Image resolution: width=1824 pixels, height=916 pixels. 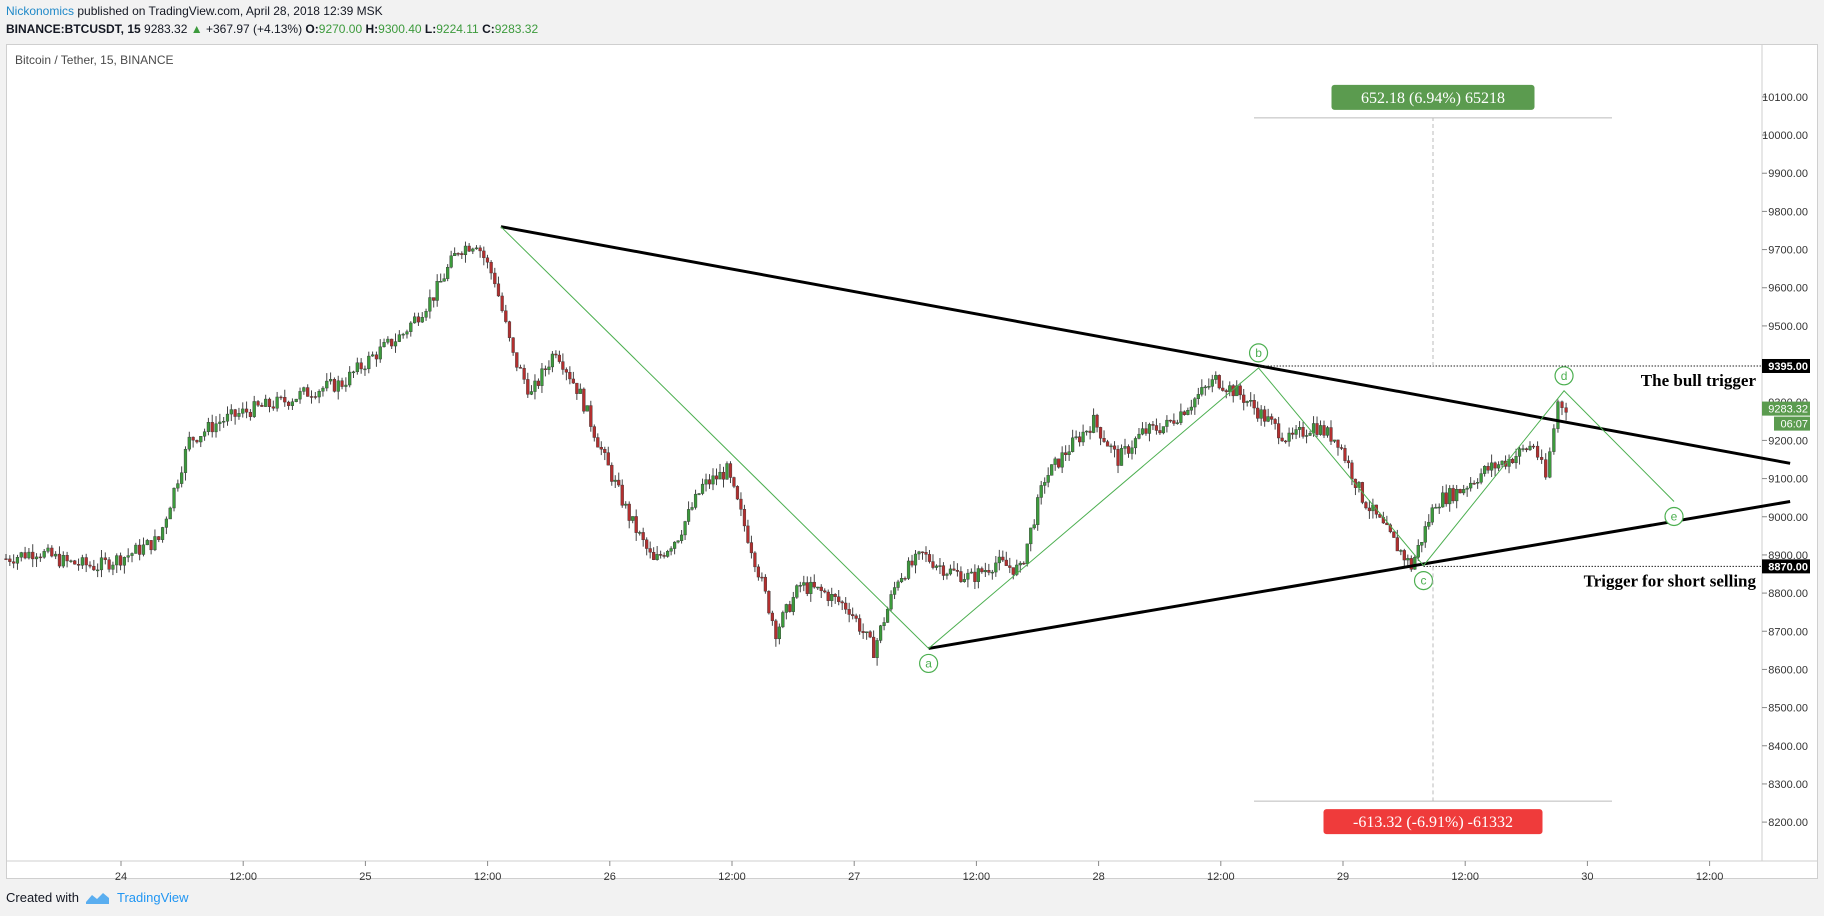 What do you see at coordinates (1424, 581) in the screenshot?
I see `wave-label-c: c` at bounding box center [1424, 581].